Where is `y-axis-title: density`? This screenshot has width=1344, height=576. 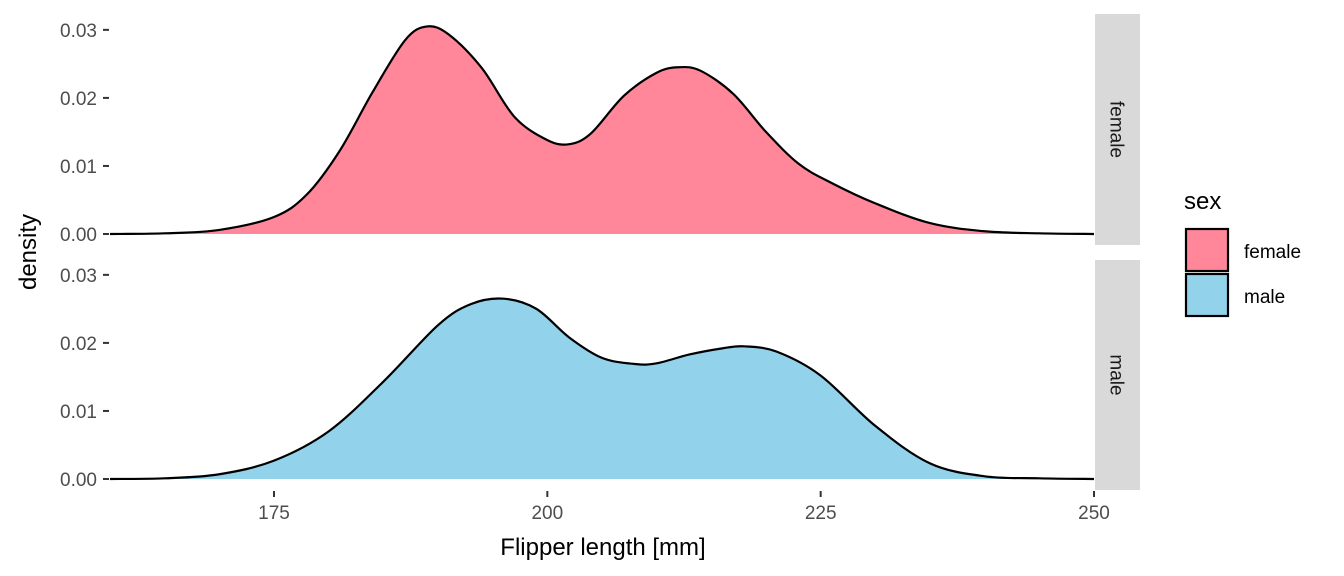 y-axis-title: density is located at coordinates (28, 252).